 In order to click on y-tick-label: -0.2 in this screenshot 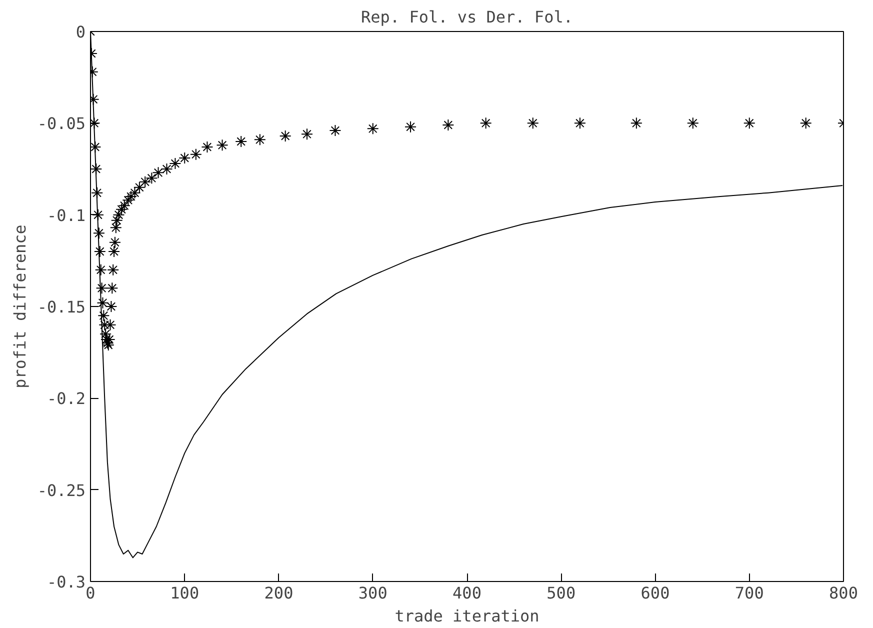, I will do `click(66, 398)`.